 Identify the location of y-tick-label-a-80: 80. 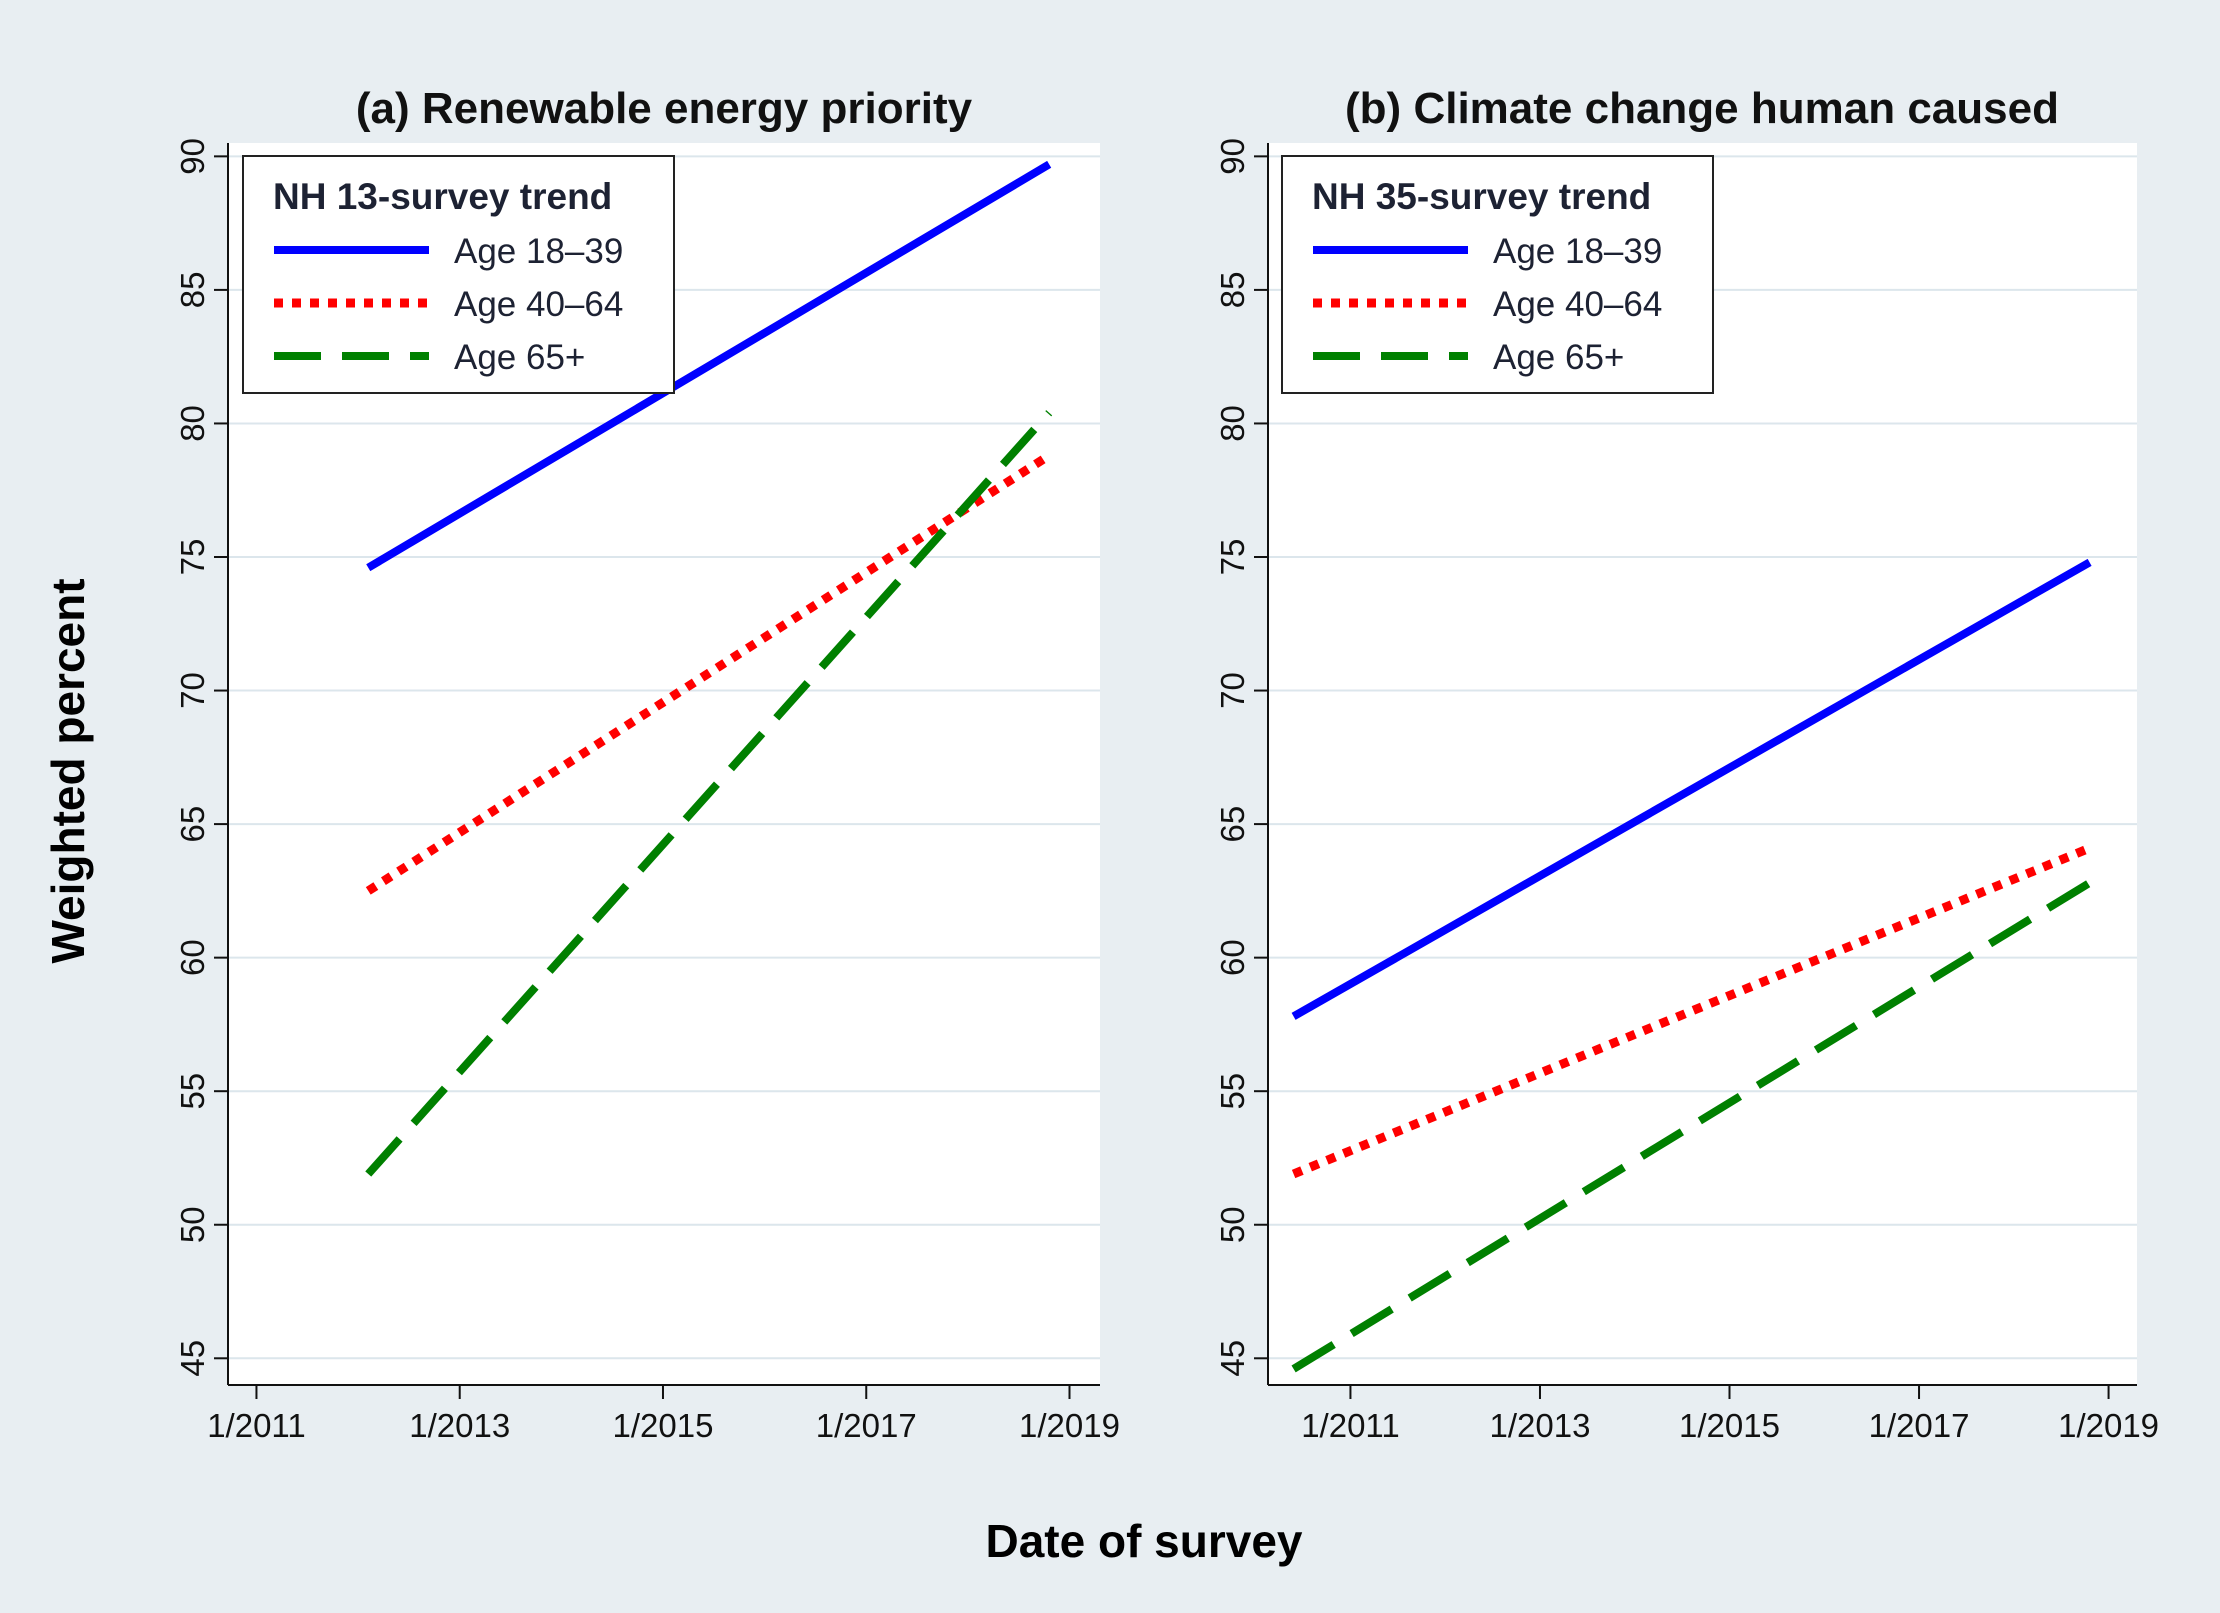
(192, 423).